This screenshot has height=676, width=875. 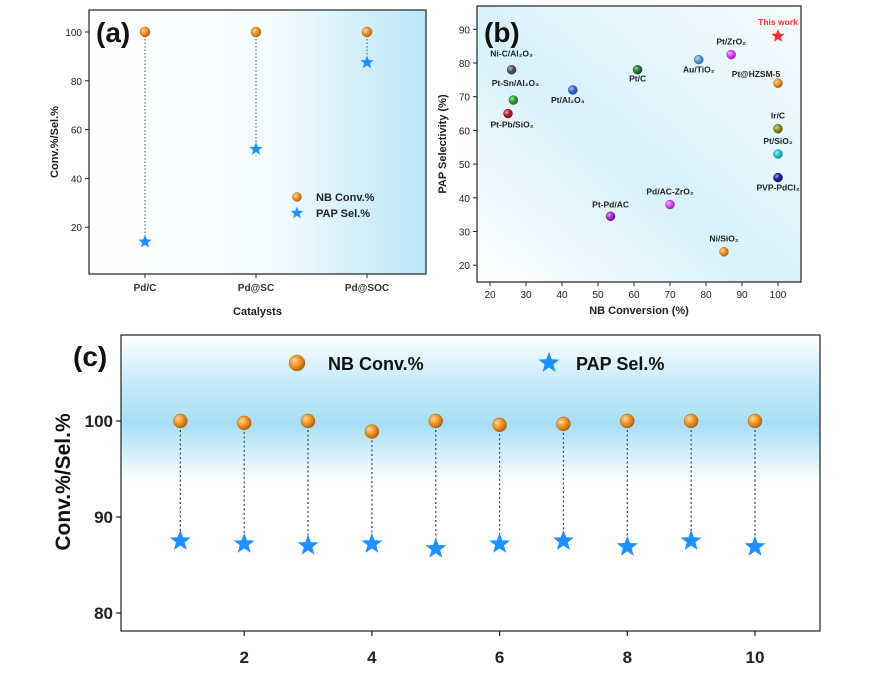 I want to click on point-label-b: Pt-Pd/AC, so click(x=610, y=204).